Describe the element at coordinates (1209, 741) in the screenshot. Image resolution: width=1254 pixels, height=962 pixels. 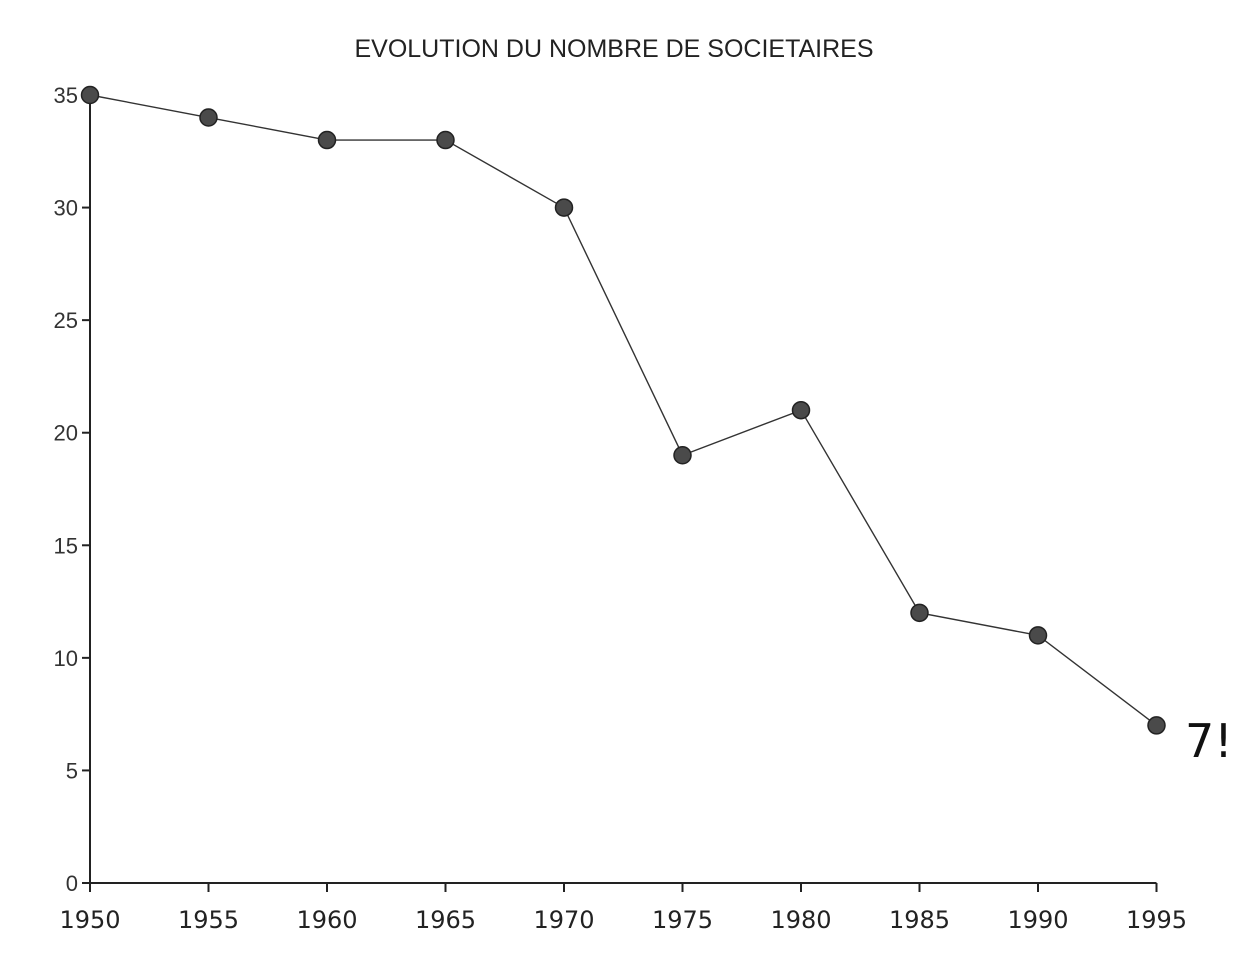
I see `annotation-label: 7!` at that location.